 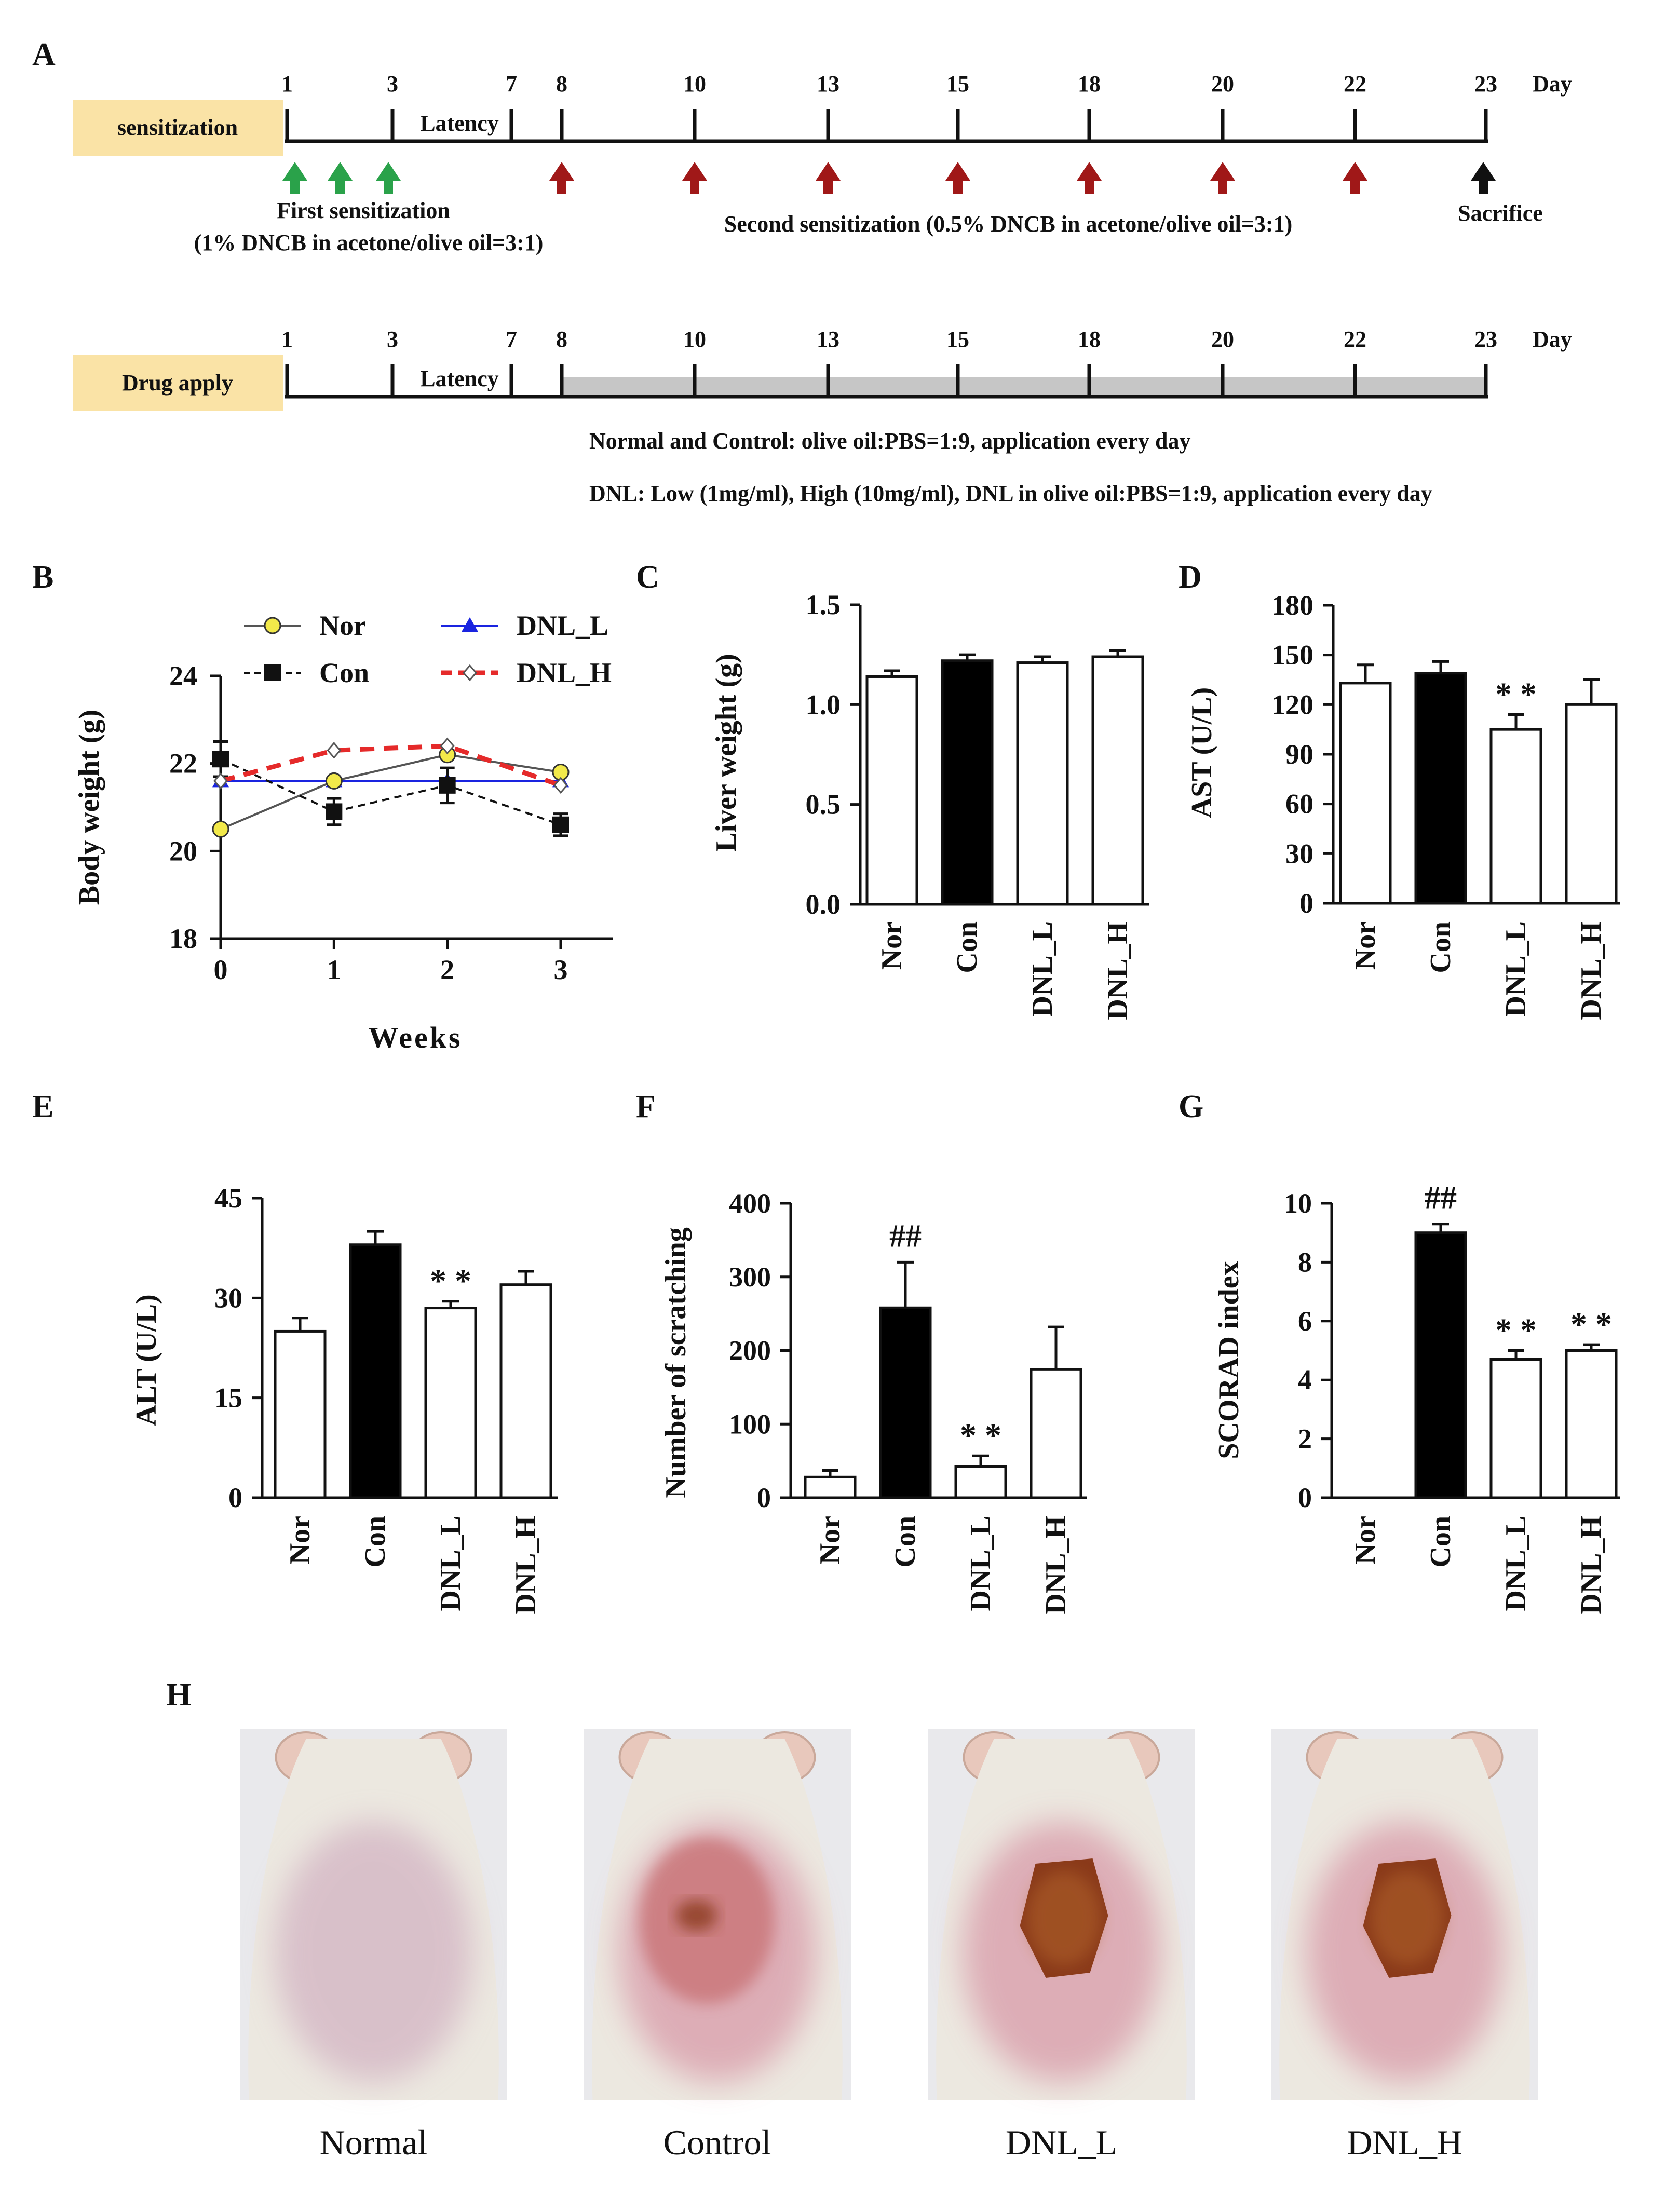 I want to click on sacrifice-label: Sacrifice, so click(x=1500, y=213).